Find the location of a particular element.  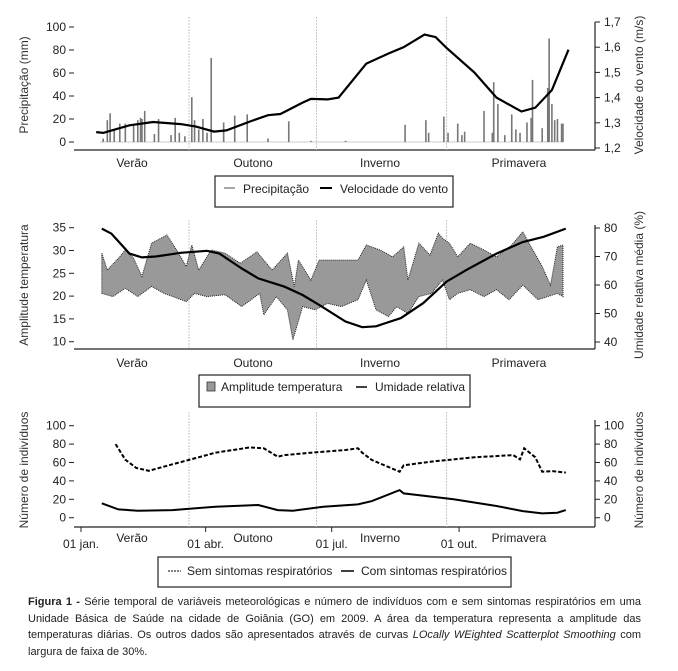

legend-precipitation-label: Precipitação is located at coordinates (276, 189).